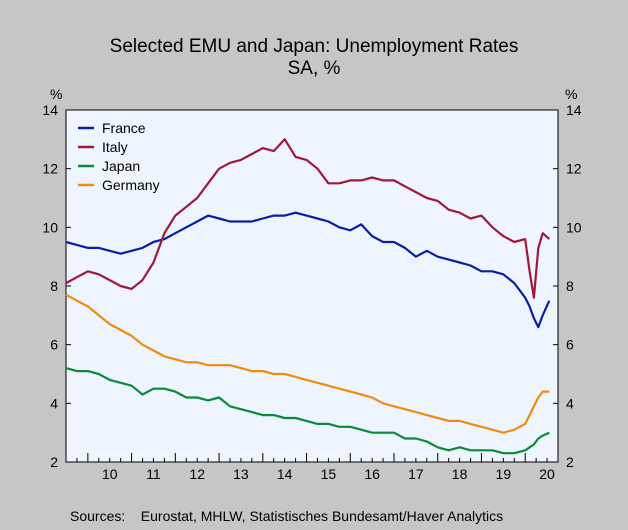 This screenshot has height=530, width=628. What do you see at coordinates (50, 169) in the screenshot?
I see `y-tick-label-left: 12` at bounding box center [50, 169].